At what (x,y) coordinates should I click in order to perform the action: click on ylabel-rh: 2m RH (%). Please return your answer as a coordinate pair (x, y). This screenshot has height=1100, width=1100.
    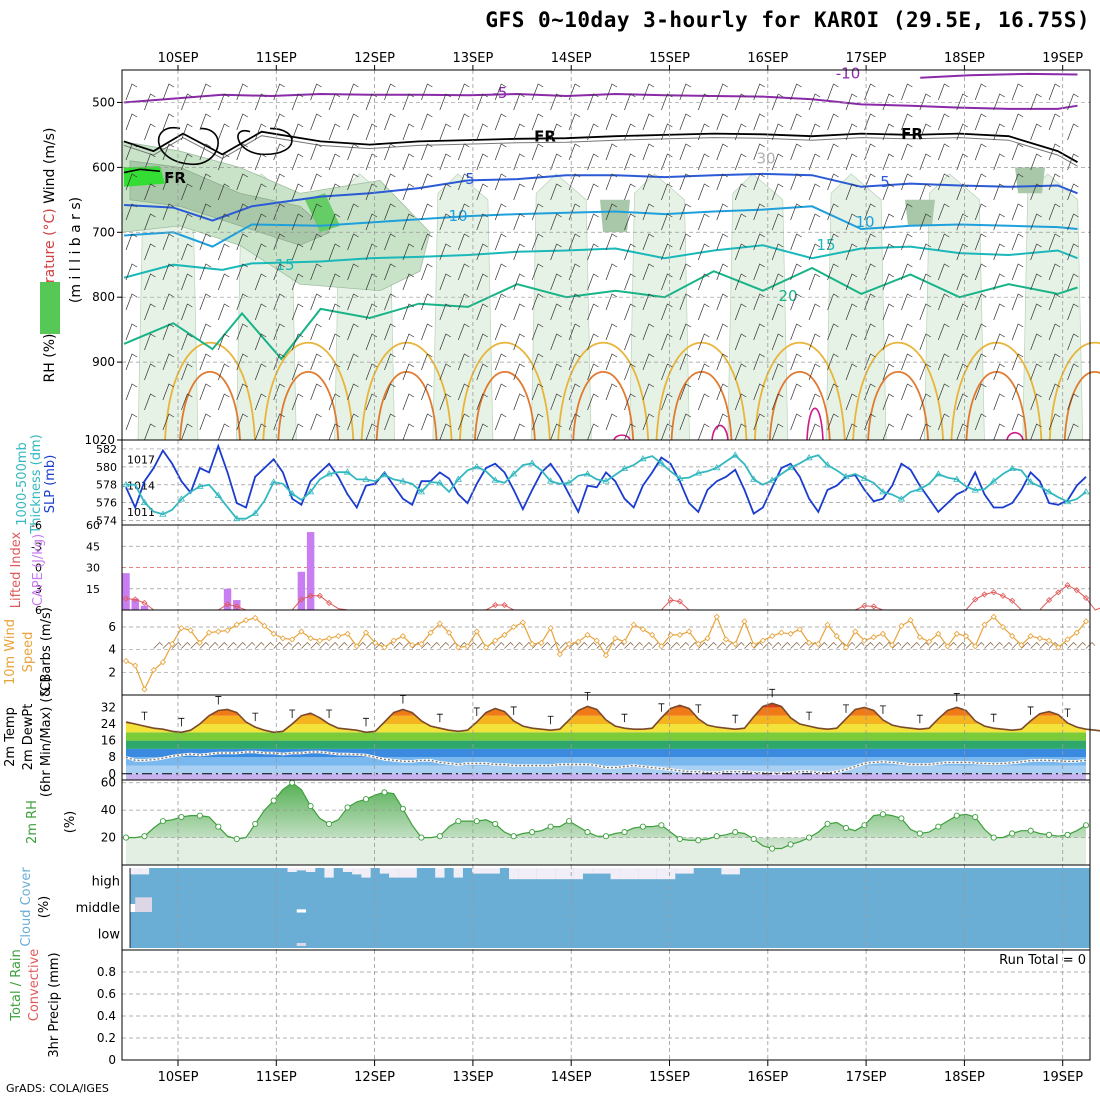
    Looking at the image, I should click on (51, 822).